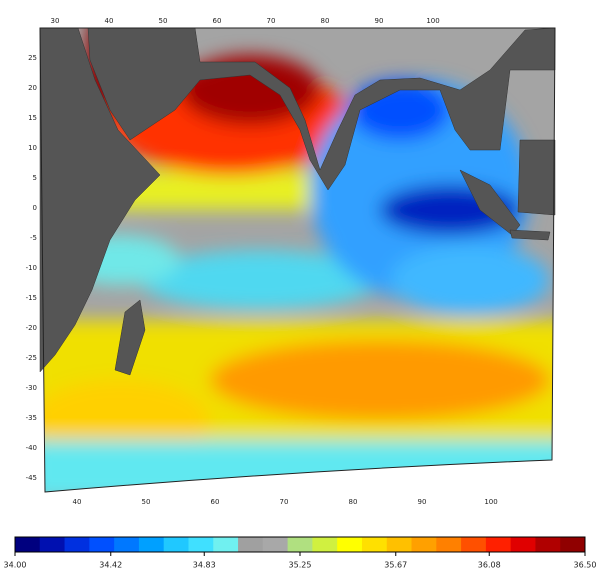 This screenshot has height=584, width=600. What do you see at coordinates (32, 148) in the screenshot?
I see `lat-label: 10` at bounding box center [32, 148].